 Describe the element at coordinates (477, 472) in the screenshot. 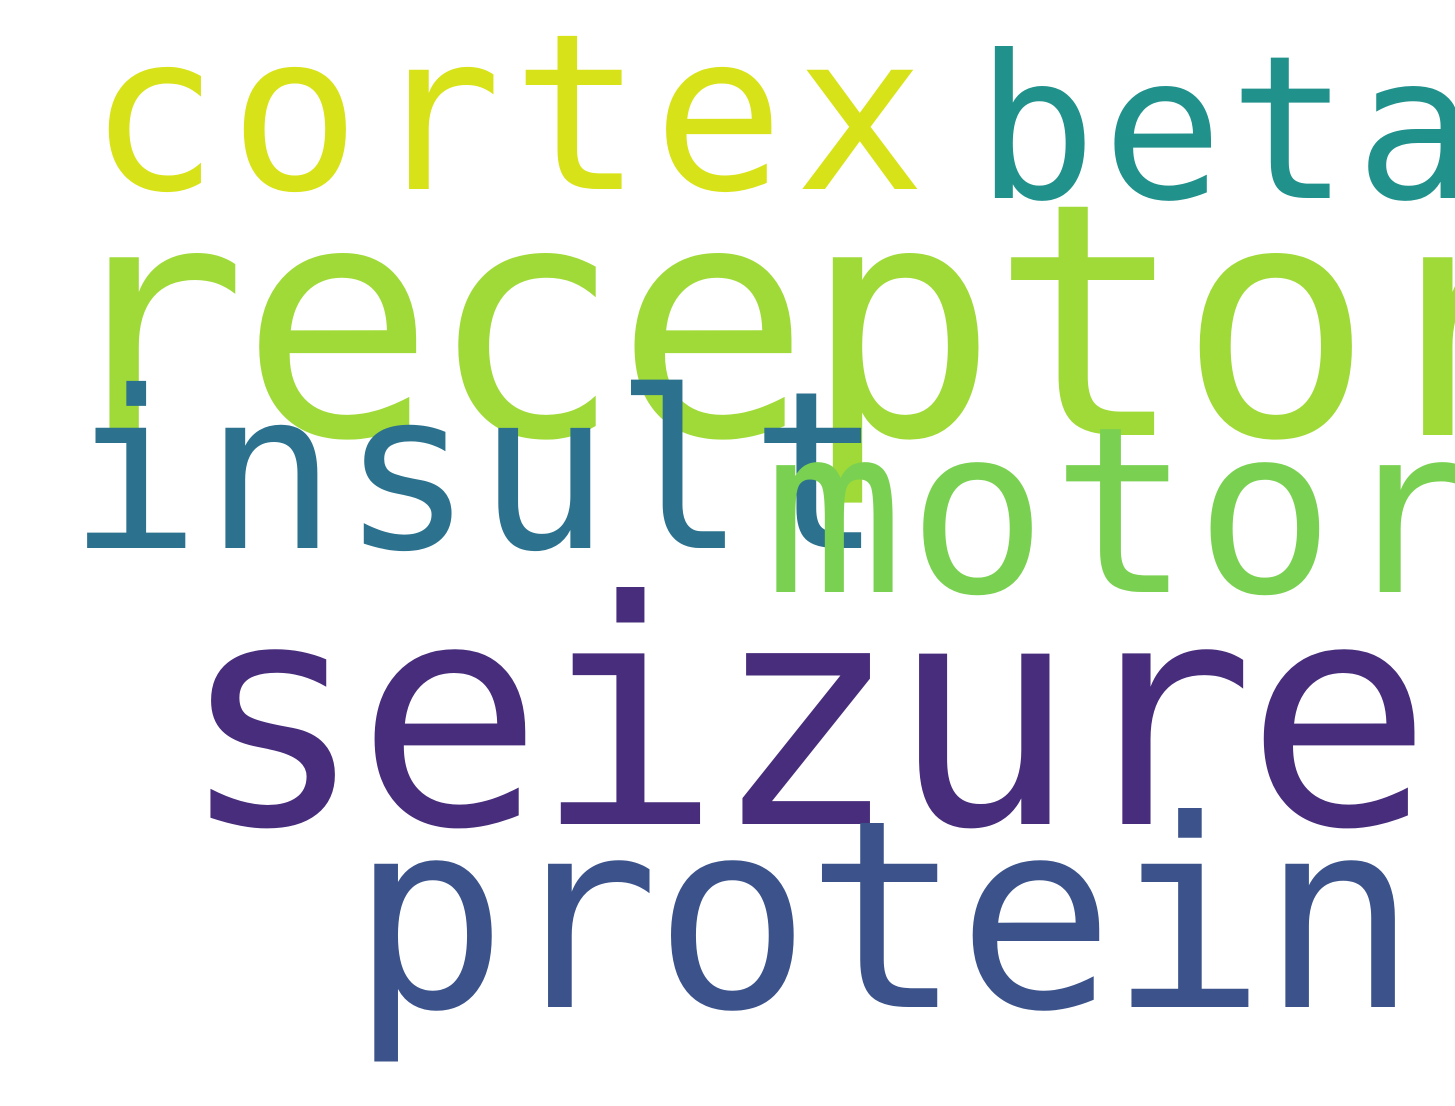

I see `word-insult: insult` at that location.